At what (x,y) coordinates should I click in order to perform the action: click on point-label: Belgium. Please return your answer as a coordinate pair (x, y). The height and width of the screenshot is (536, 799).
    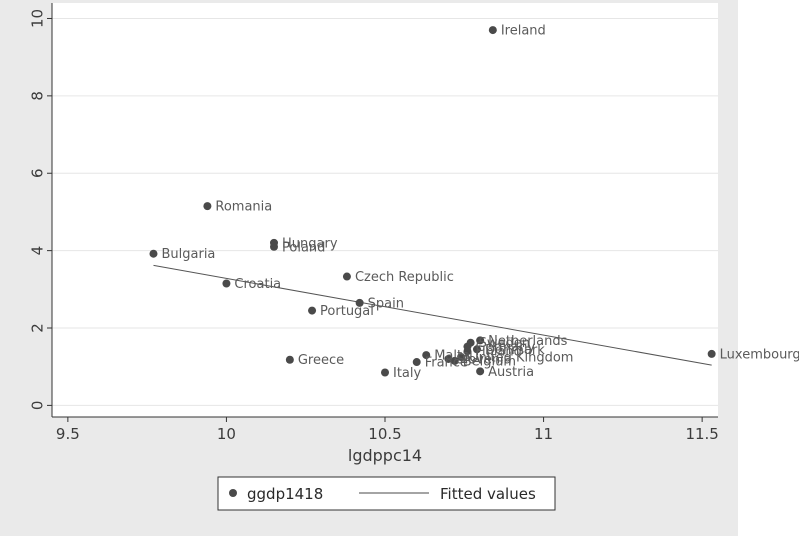
    Looking at the image, I should click on (489, 361).